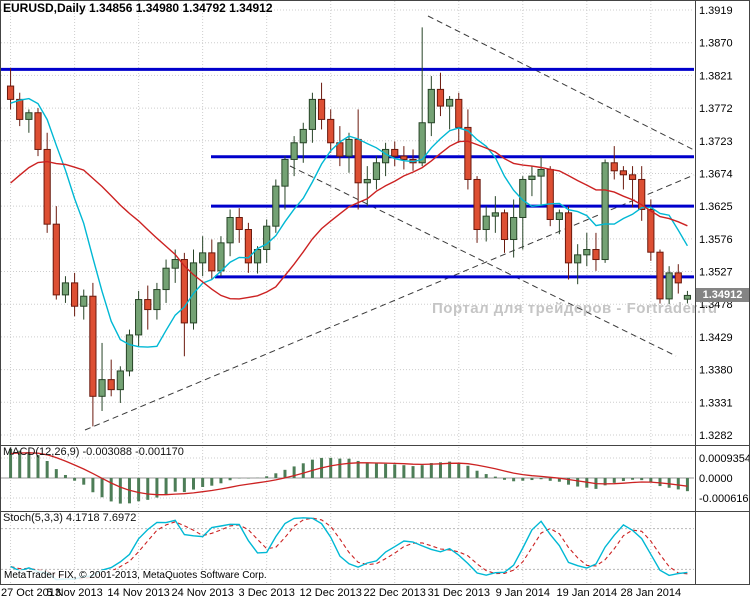 This screenshot has height=600, width=750. I want to click on date-label: 9 Jan 2014, so click(523, 593).